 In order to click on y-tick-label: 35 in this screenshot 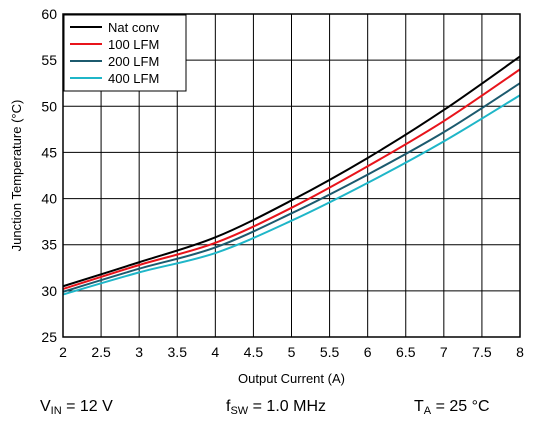, I will do `click(49, 245)`.